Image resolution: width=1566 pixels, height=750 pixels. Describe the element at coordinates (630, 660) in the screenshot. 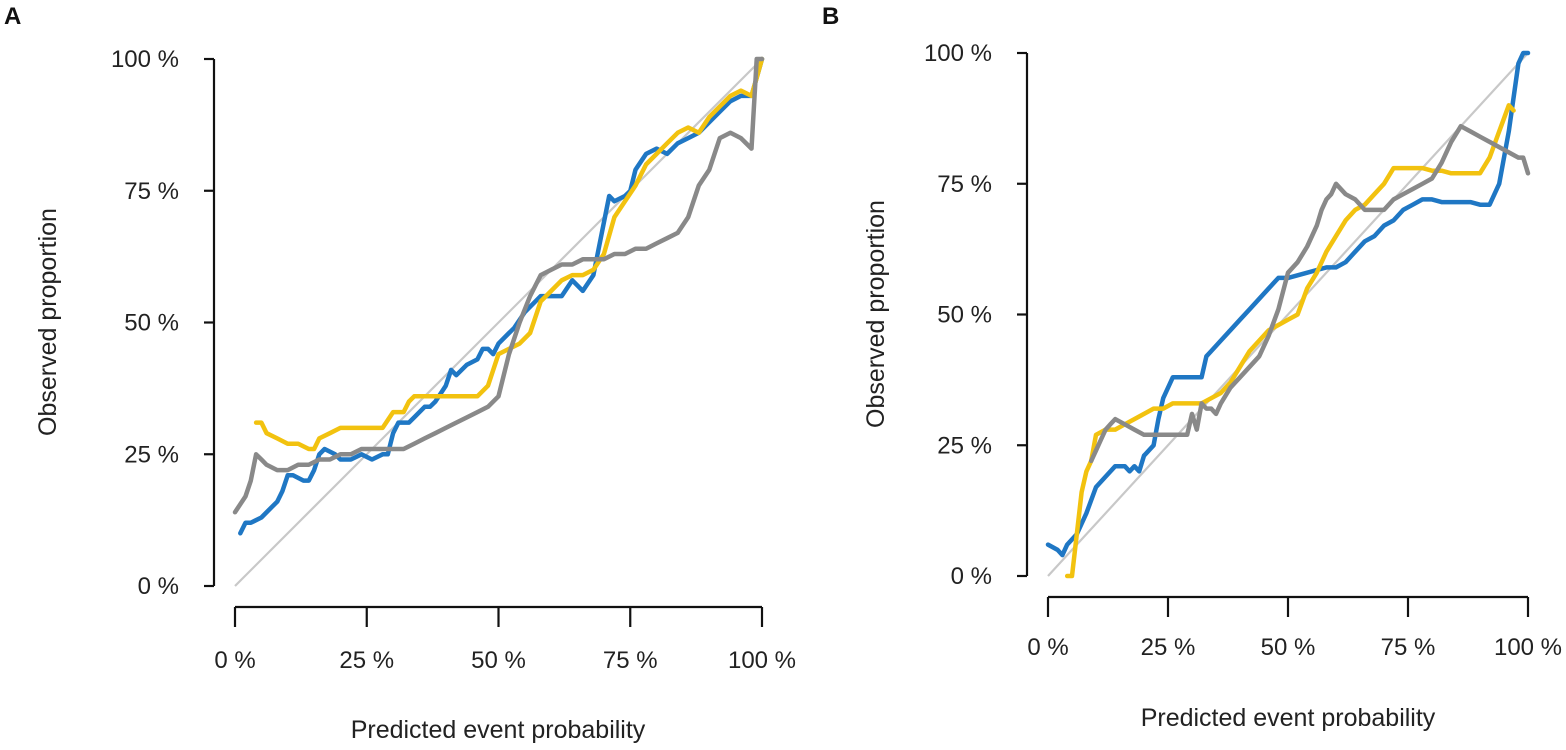

I see `panel-a-x-tick-label: 75 %` at that location.